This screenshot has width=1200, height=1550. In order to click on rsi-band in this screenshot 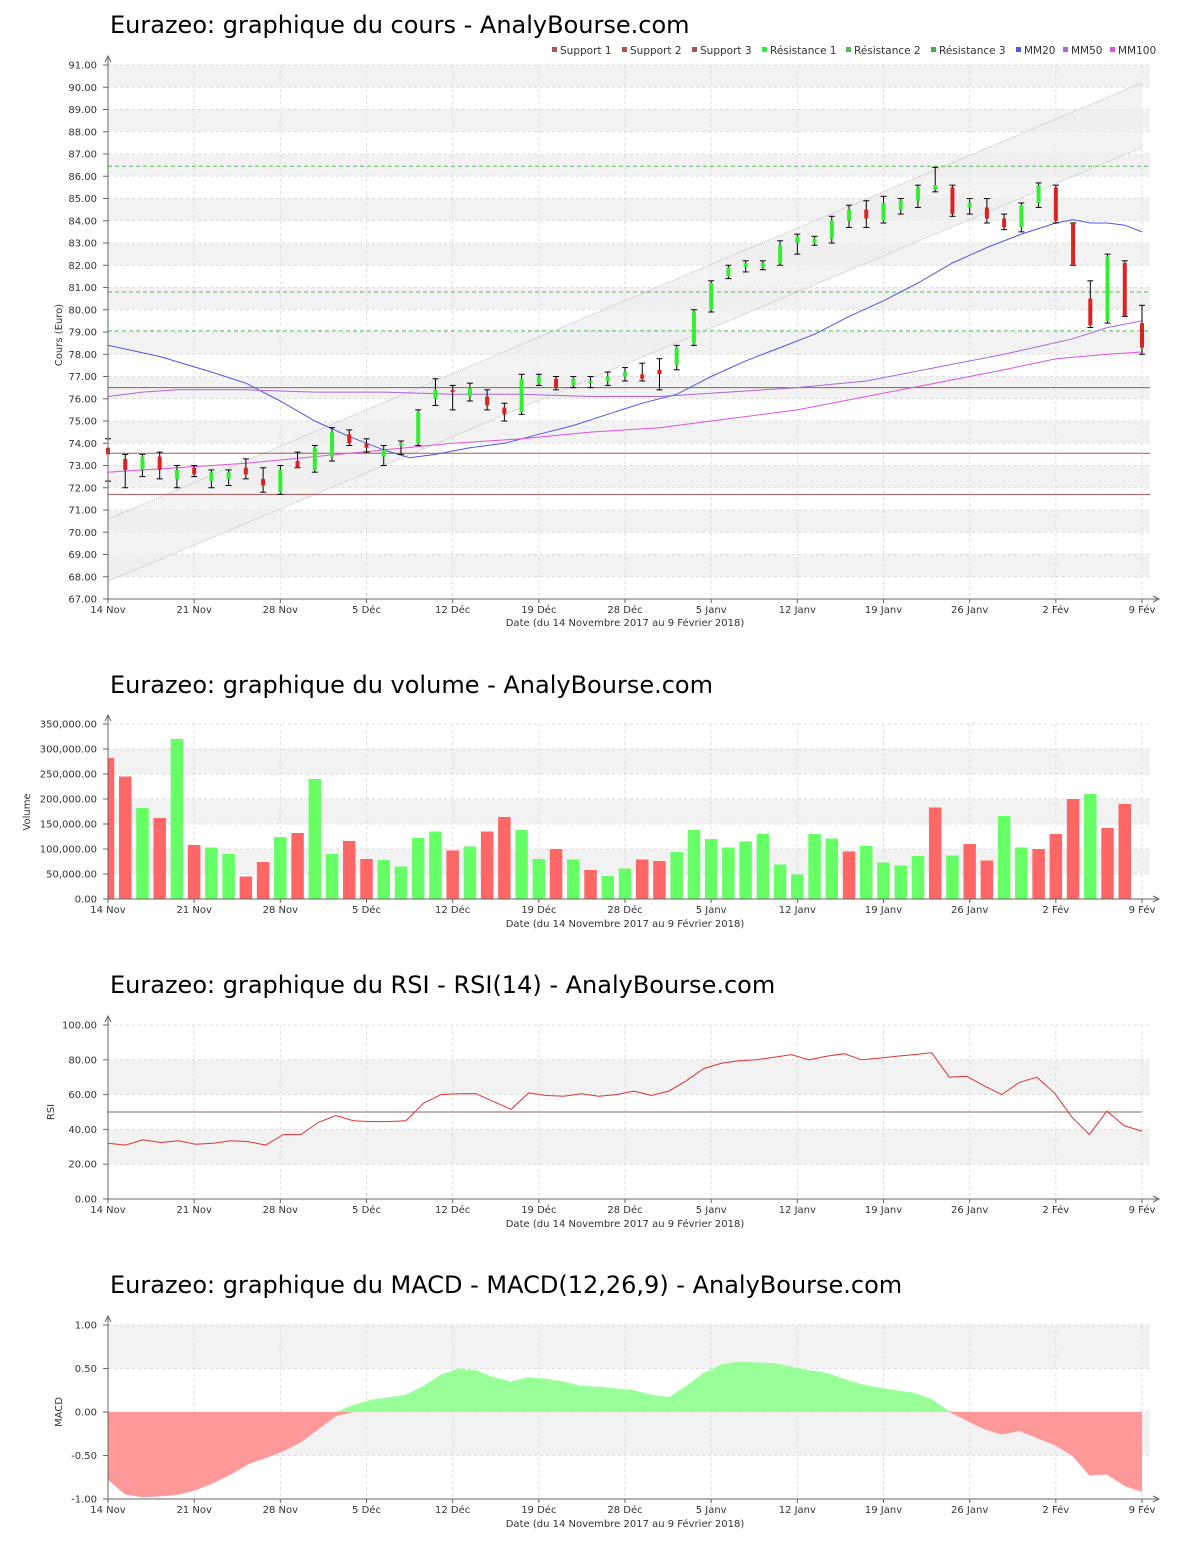, I will do `click(629, 1147)`.